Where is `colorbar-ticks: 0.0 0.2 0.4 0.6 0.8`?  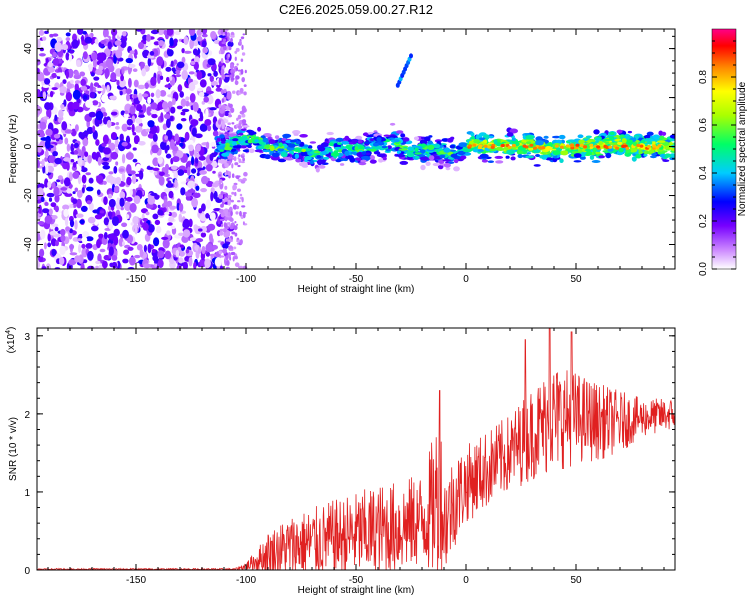 colorbar-ticks: 0.0 0.2 0.4 0.6 0.8 is located at coordinates (717, 158).